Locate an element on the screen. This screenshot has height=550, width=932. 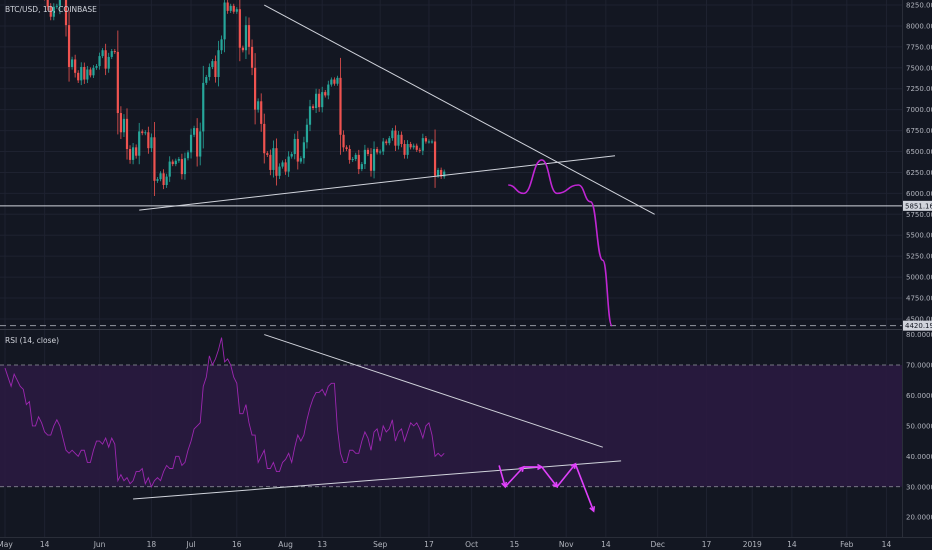
time-tick-label: 16 is located at coordinates (237, 544).